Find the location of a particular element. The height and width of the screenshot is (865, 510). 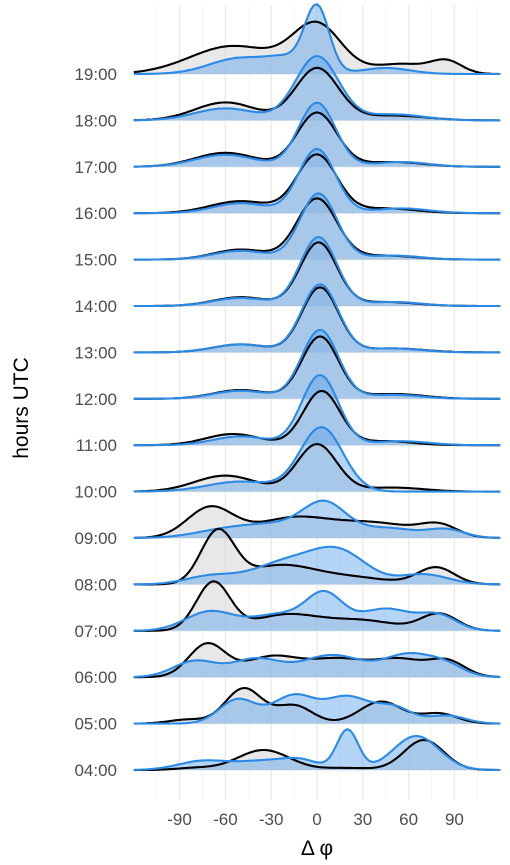

ridge-row-18:00 is located at coordinates (317, 88).